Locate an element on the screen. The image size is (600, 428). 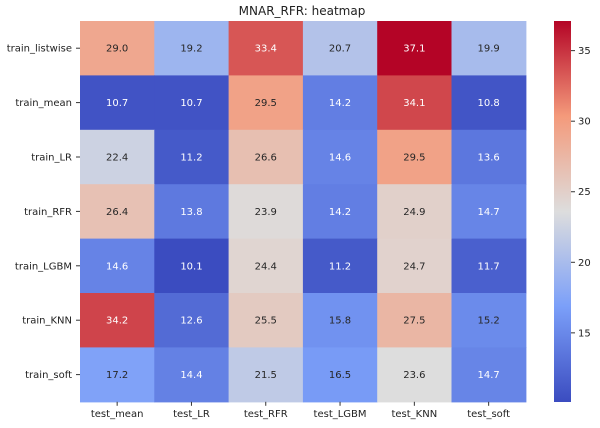
colorbar-tick-label: 15 is located at coordinates (584, 333).